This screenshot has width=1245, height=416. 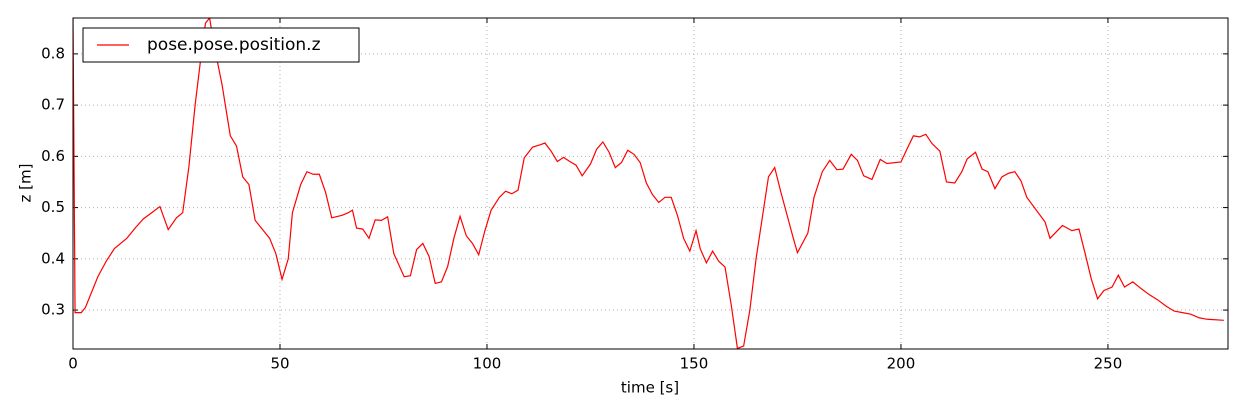 What do you see at coordinates (53, 310) in the screenshot?
I see `y-tick-label: 0.3` at bounding box center [53, 310].